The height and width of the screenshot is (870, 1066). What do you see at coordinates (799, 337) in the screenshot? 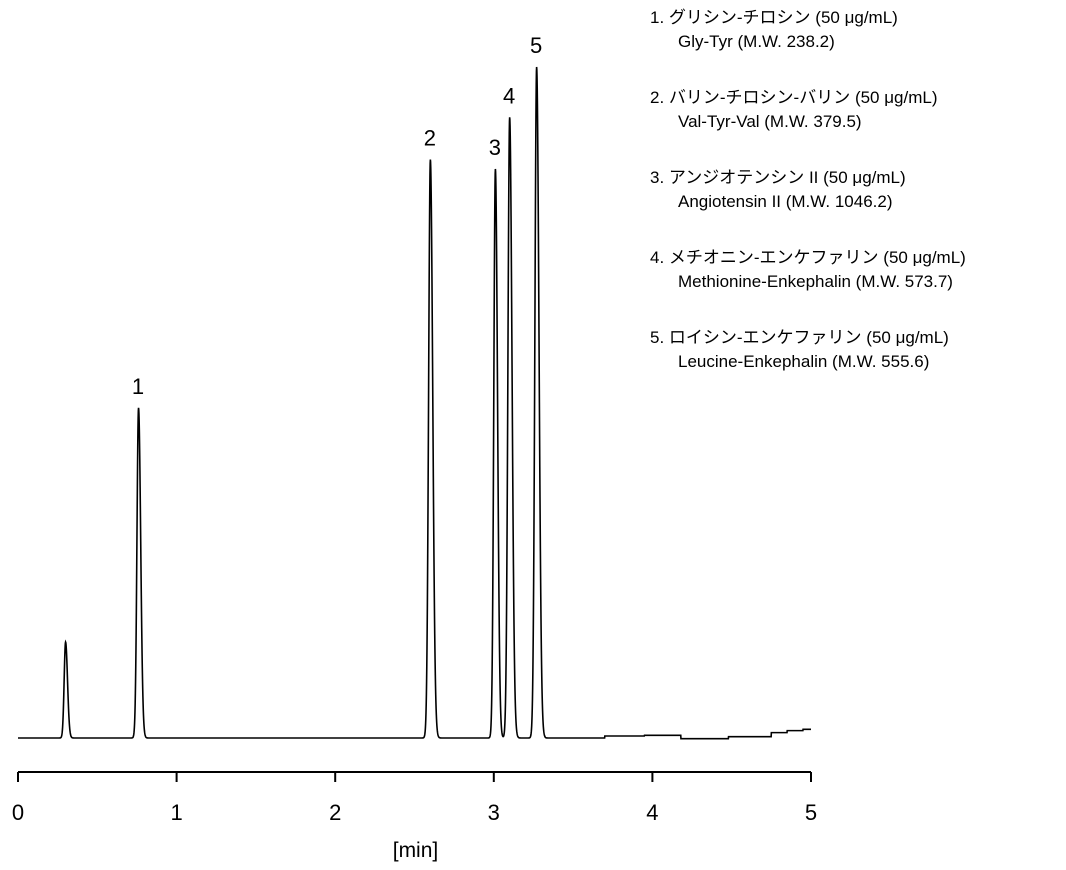
I see `legend-compound-name: 5. ロイシン-エンケファリン (50 μg/mL)` at bounding box center [799, 337].